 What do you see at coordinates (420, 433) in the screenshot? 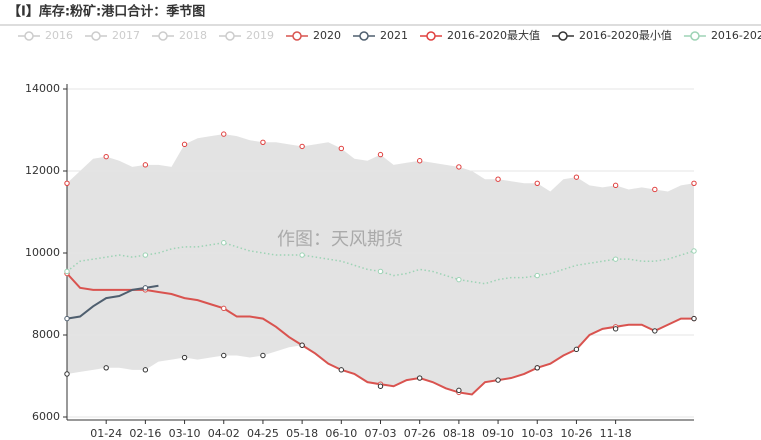
I see `x-tick-label: 07-26` at bounding box center [420, 433].